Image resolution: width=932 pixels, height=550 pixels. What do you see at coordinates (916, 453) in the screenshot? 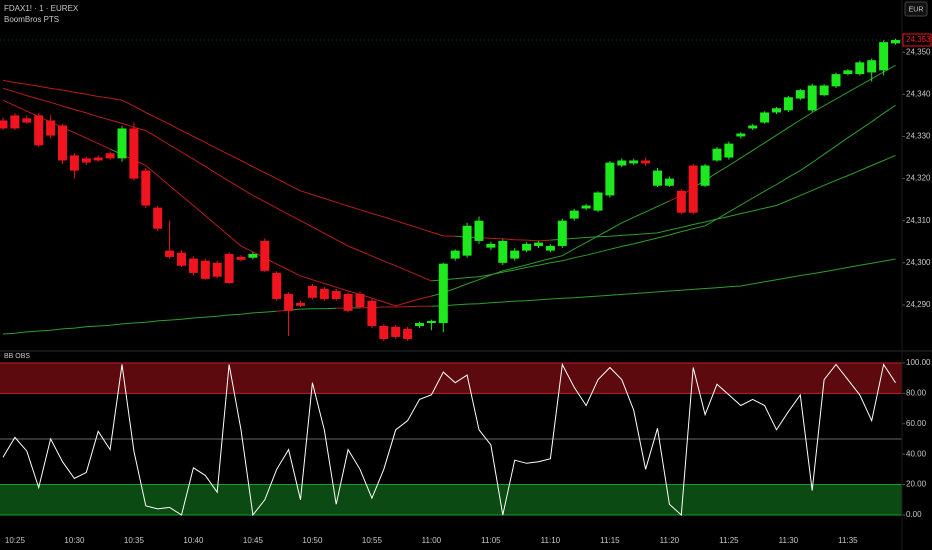
I see `y-tick-label: 40.00` at bounding box center [916, 453].